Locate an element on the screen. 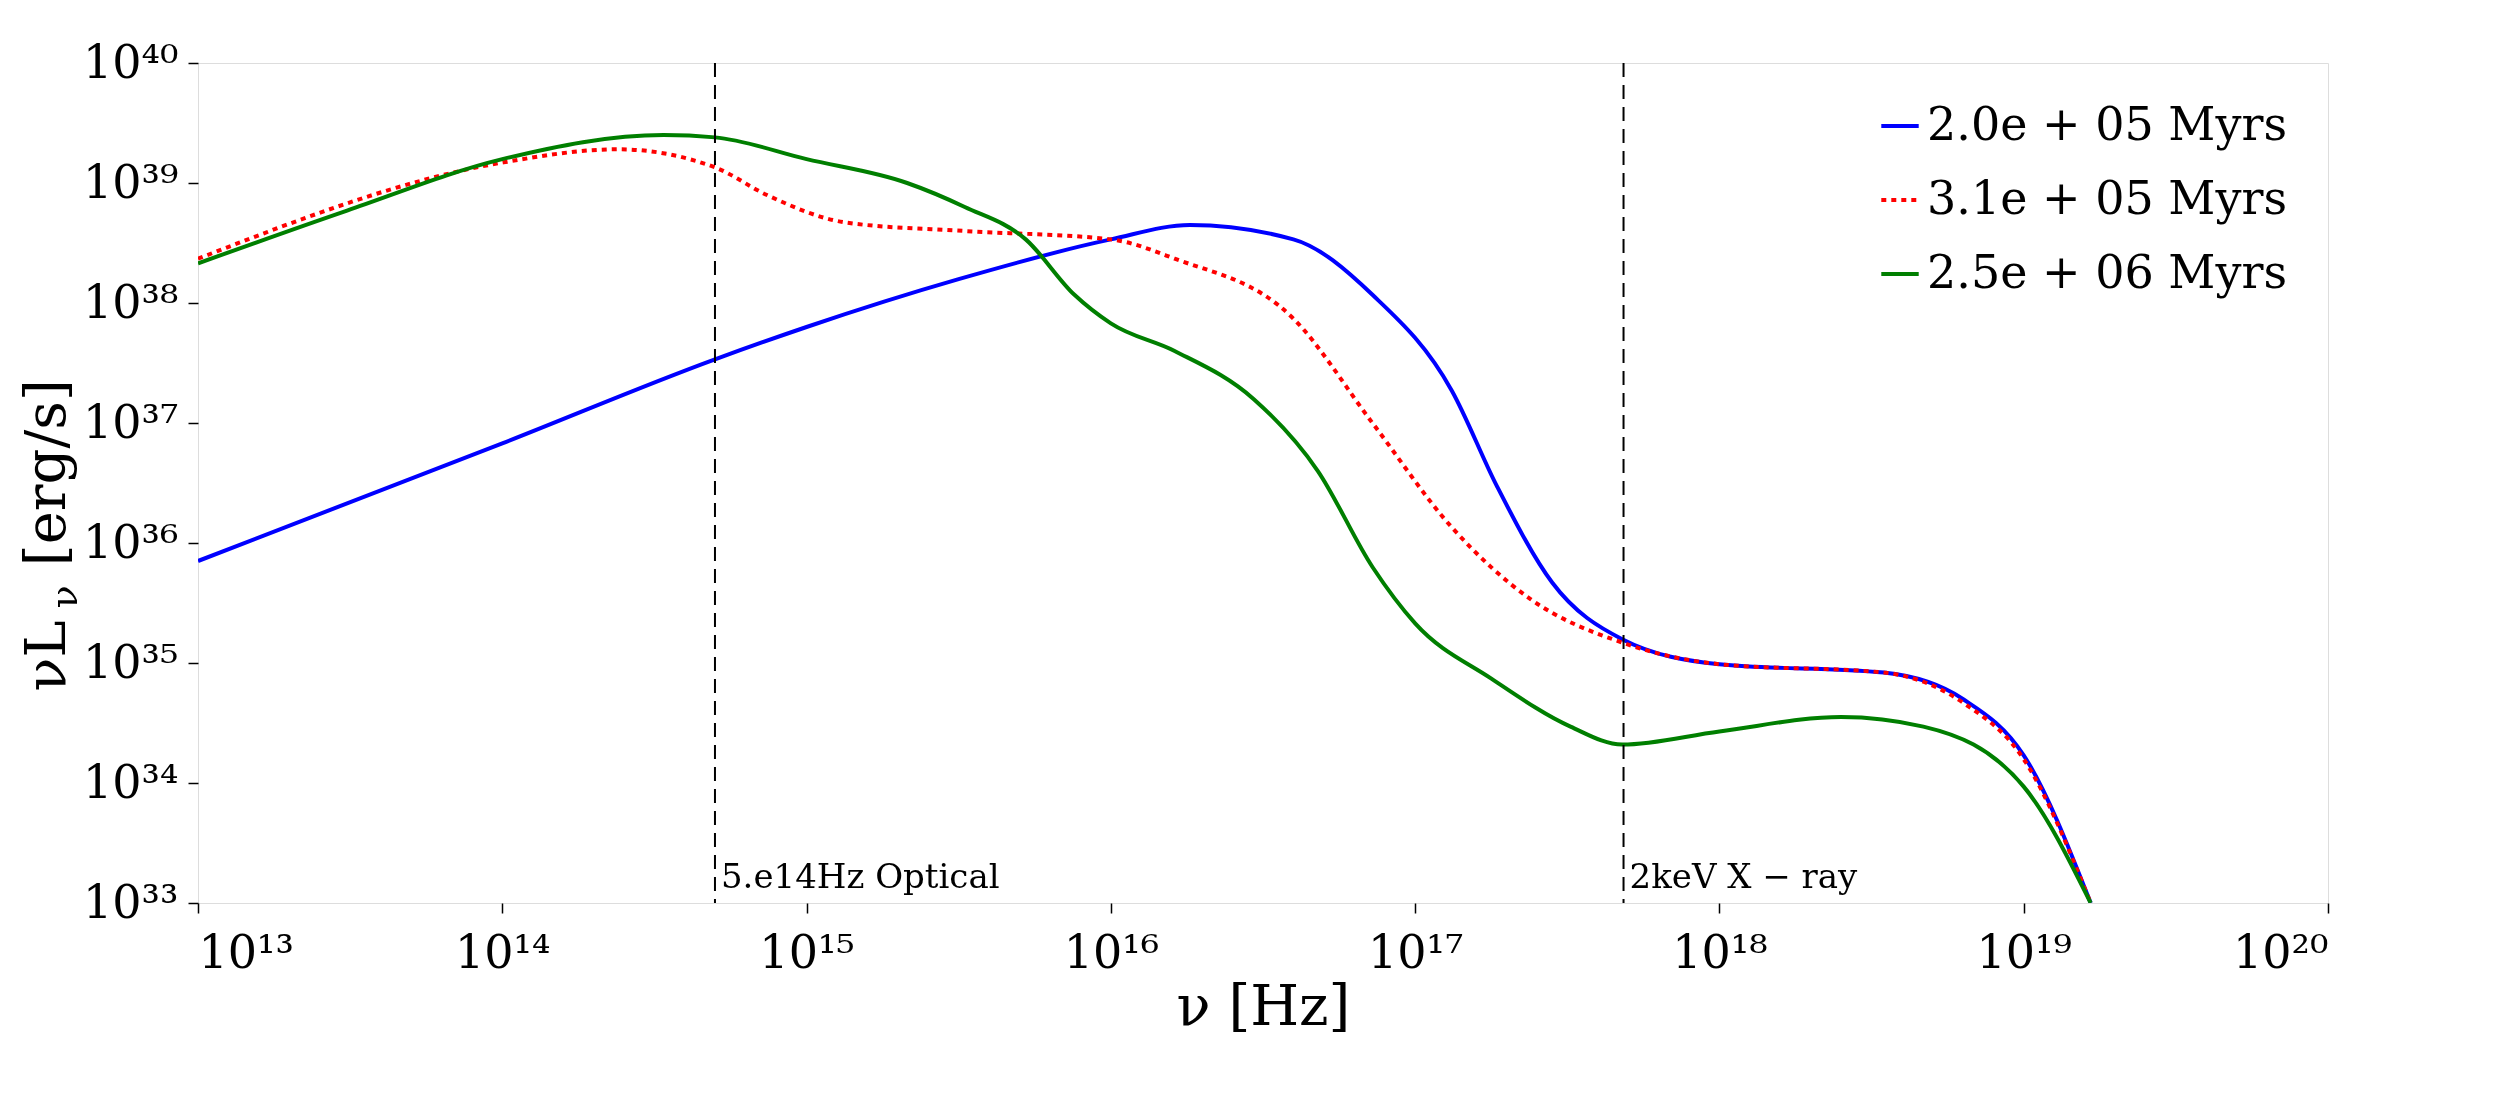 Image resolution: width=2500 pixels, height=1100 pixels. y-tick-label: 10³⁷ is located at coordinates (131, 421).